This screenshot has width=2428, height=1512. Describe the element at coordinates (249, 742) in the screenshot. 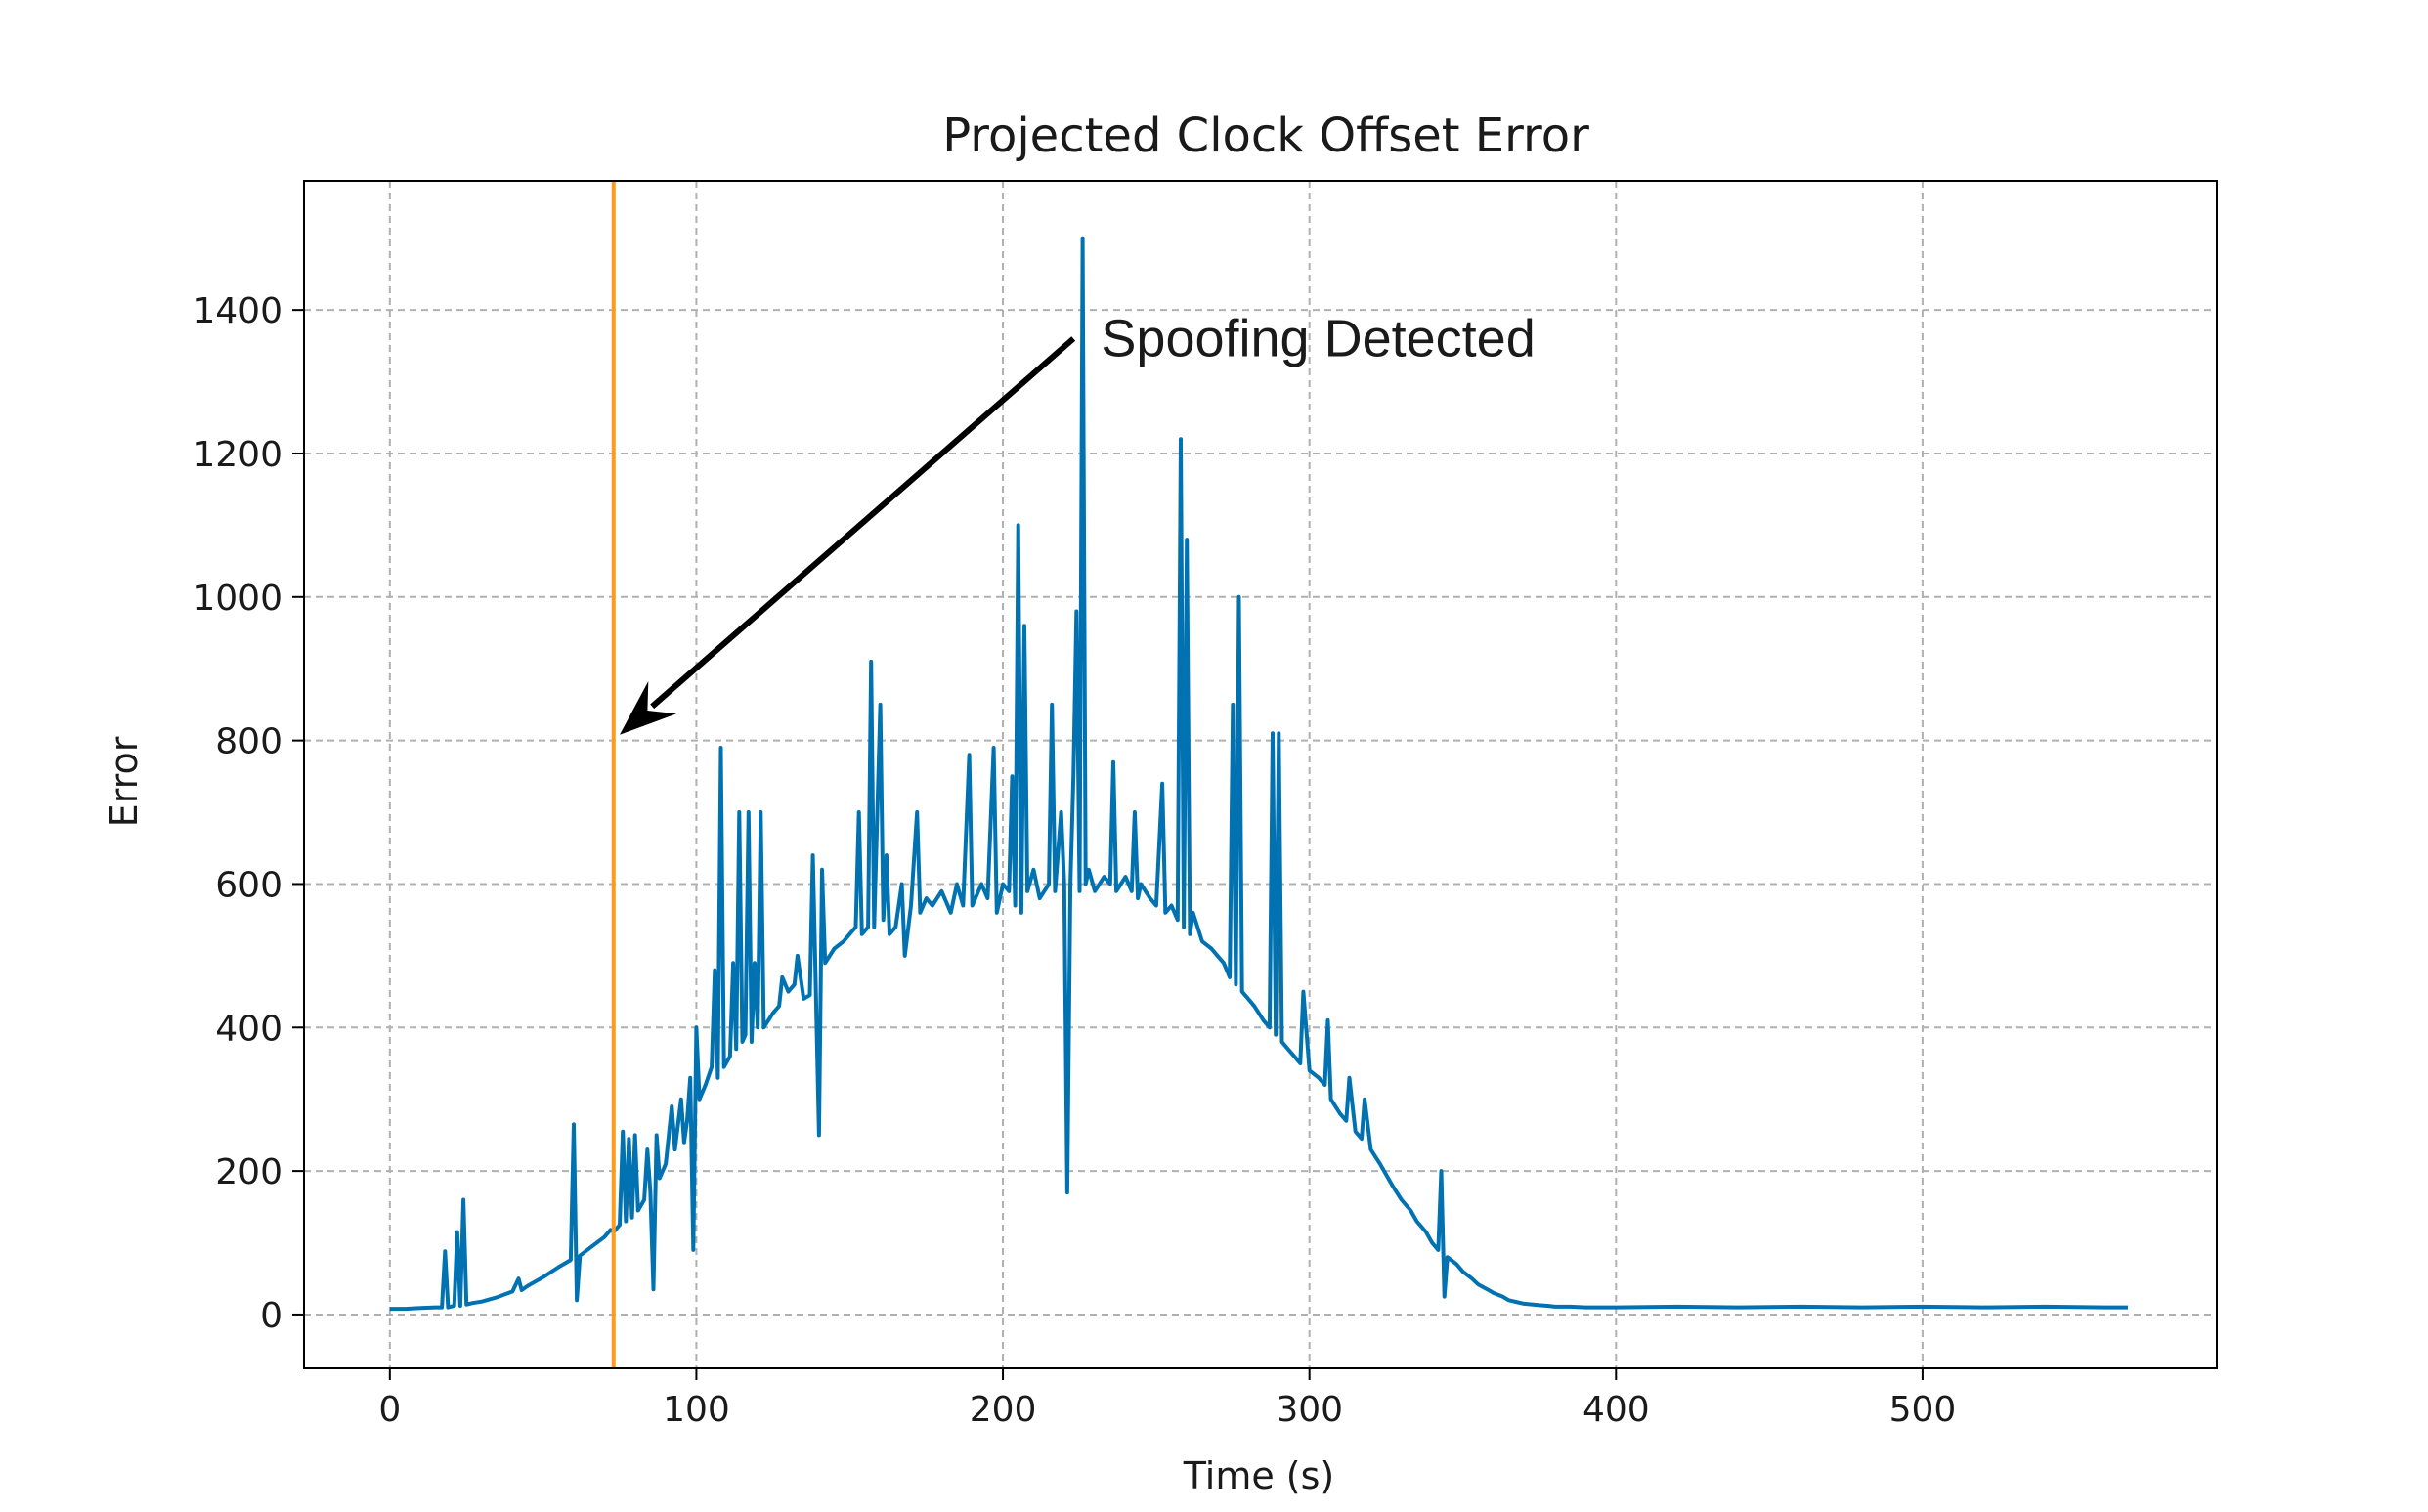

I see `y-tick-label: 800` at that location.